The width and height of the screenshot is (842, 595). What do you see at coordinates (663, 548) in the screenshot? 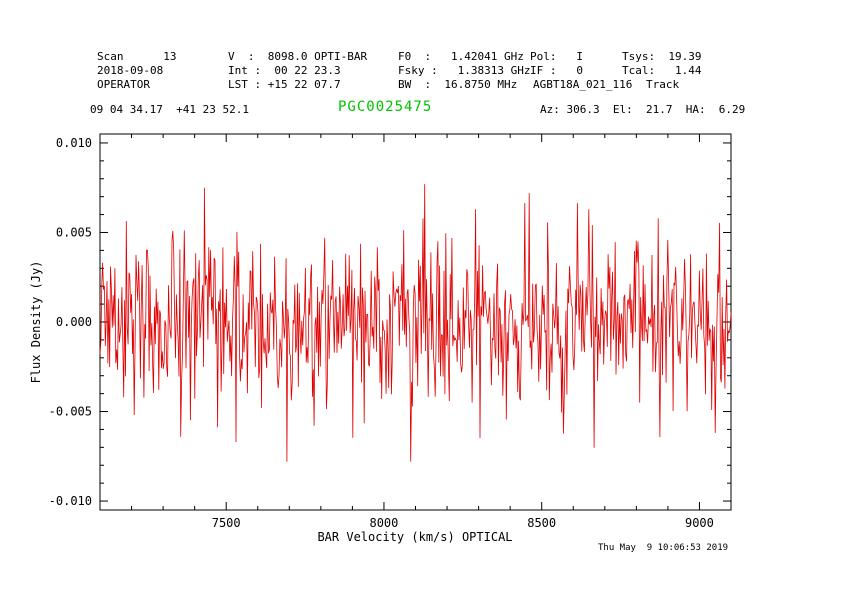
I see `plot-timestamp: Thu May 9 10:06:53 2019` at bounding box center [663, 548].